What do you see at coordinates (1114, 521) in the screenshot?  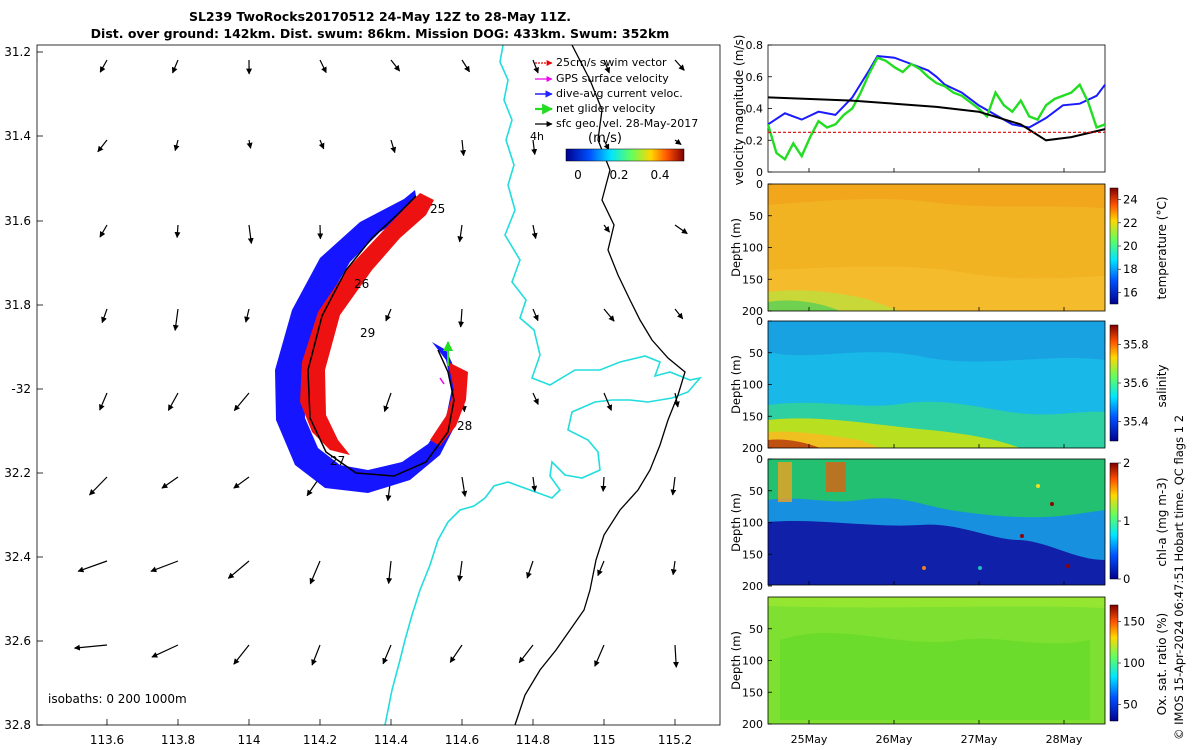 I see `chla-colorbar` at bounding box center [1114, 521].